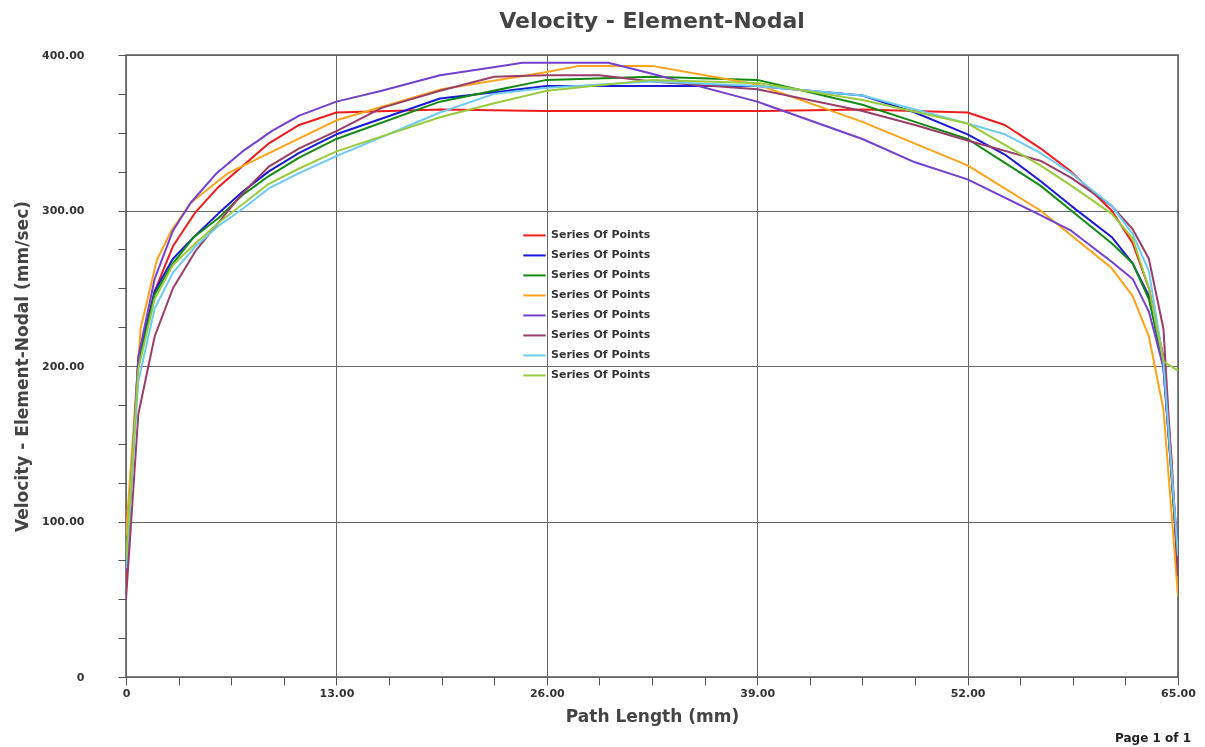  What do you see at coordinates (652, 20) in the screenshot?
I see `chart-title: Velocity - Element-Nodal` at bounding box center [652, 20].